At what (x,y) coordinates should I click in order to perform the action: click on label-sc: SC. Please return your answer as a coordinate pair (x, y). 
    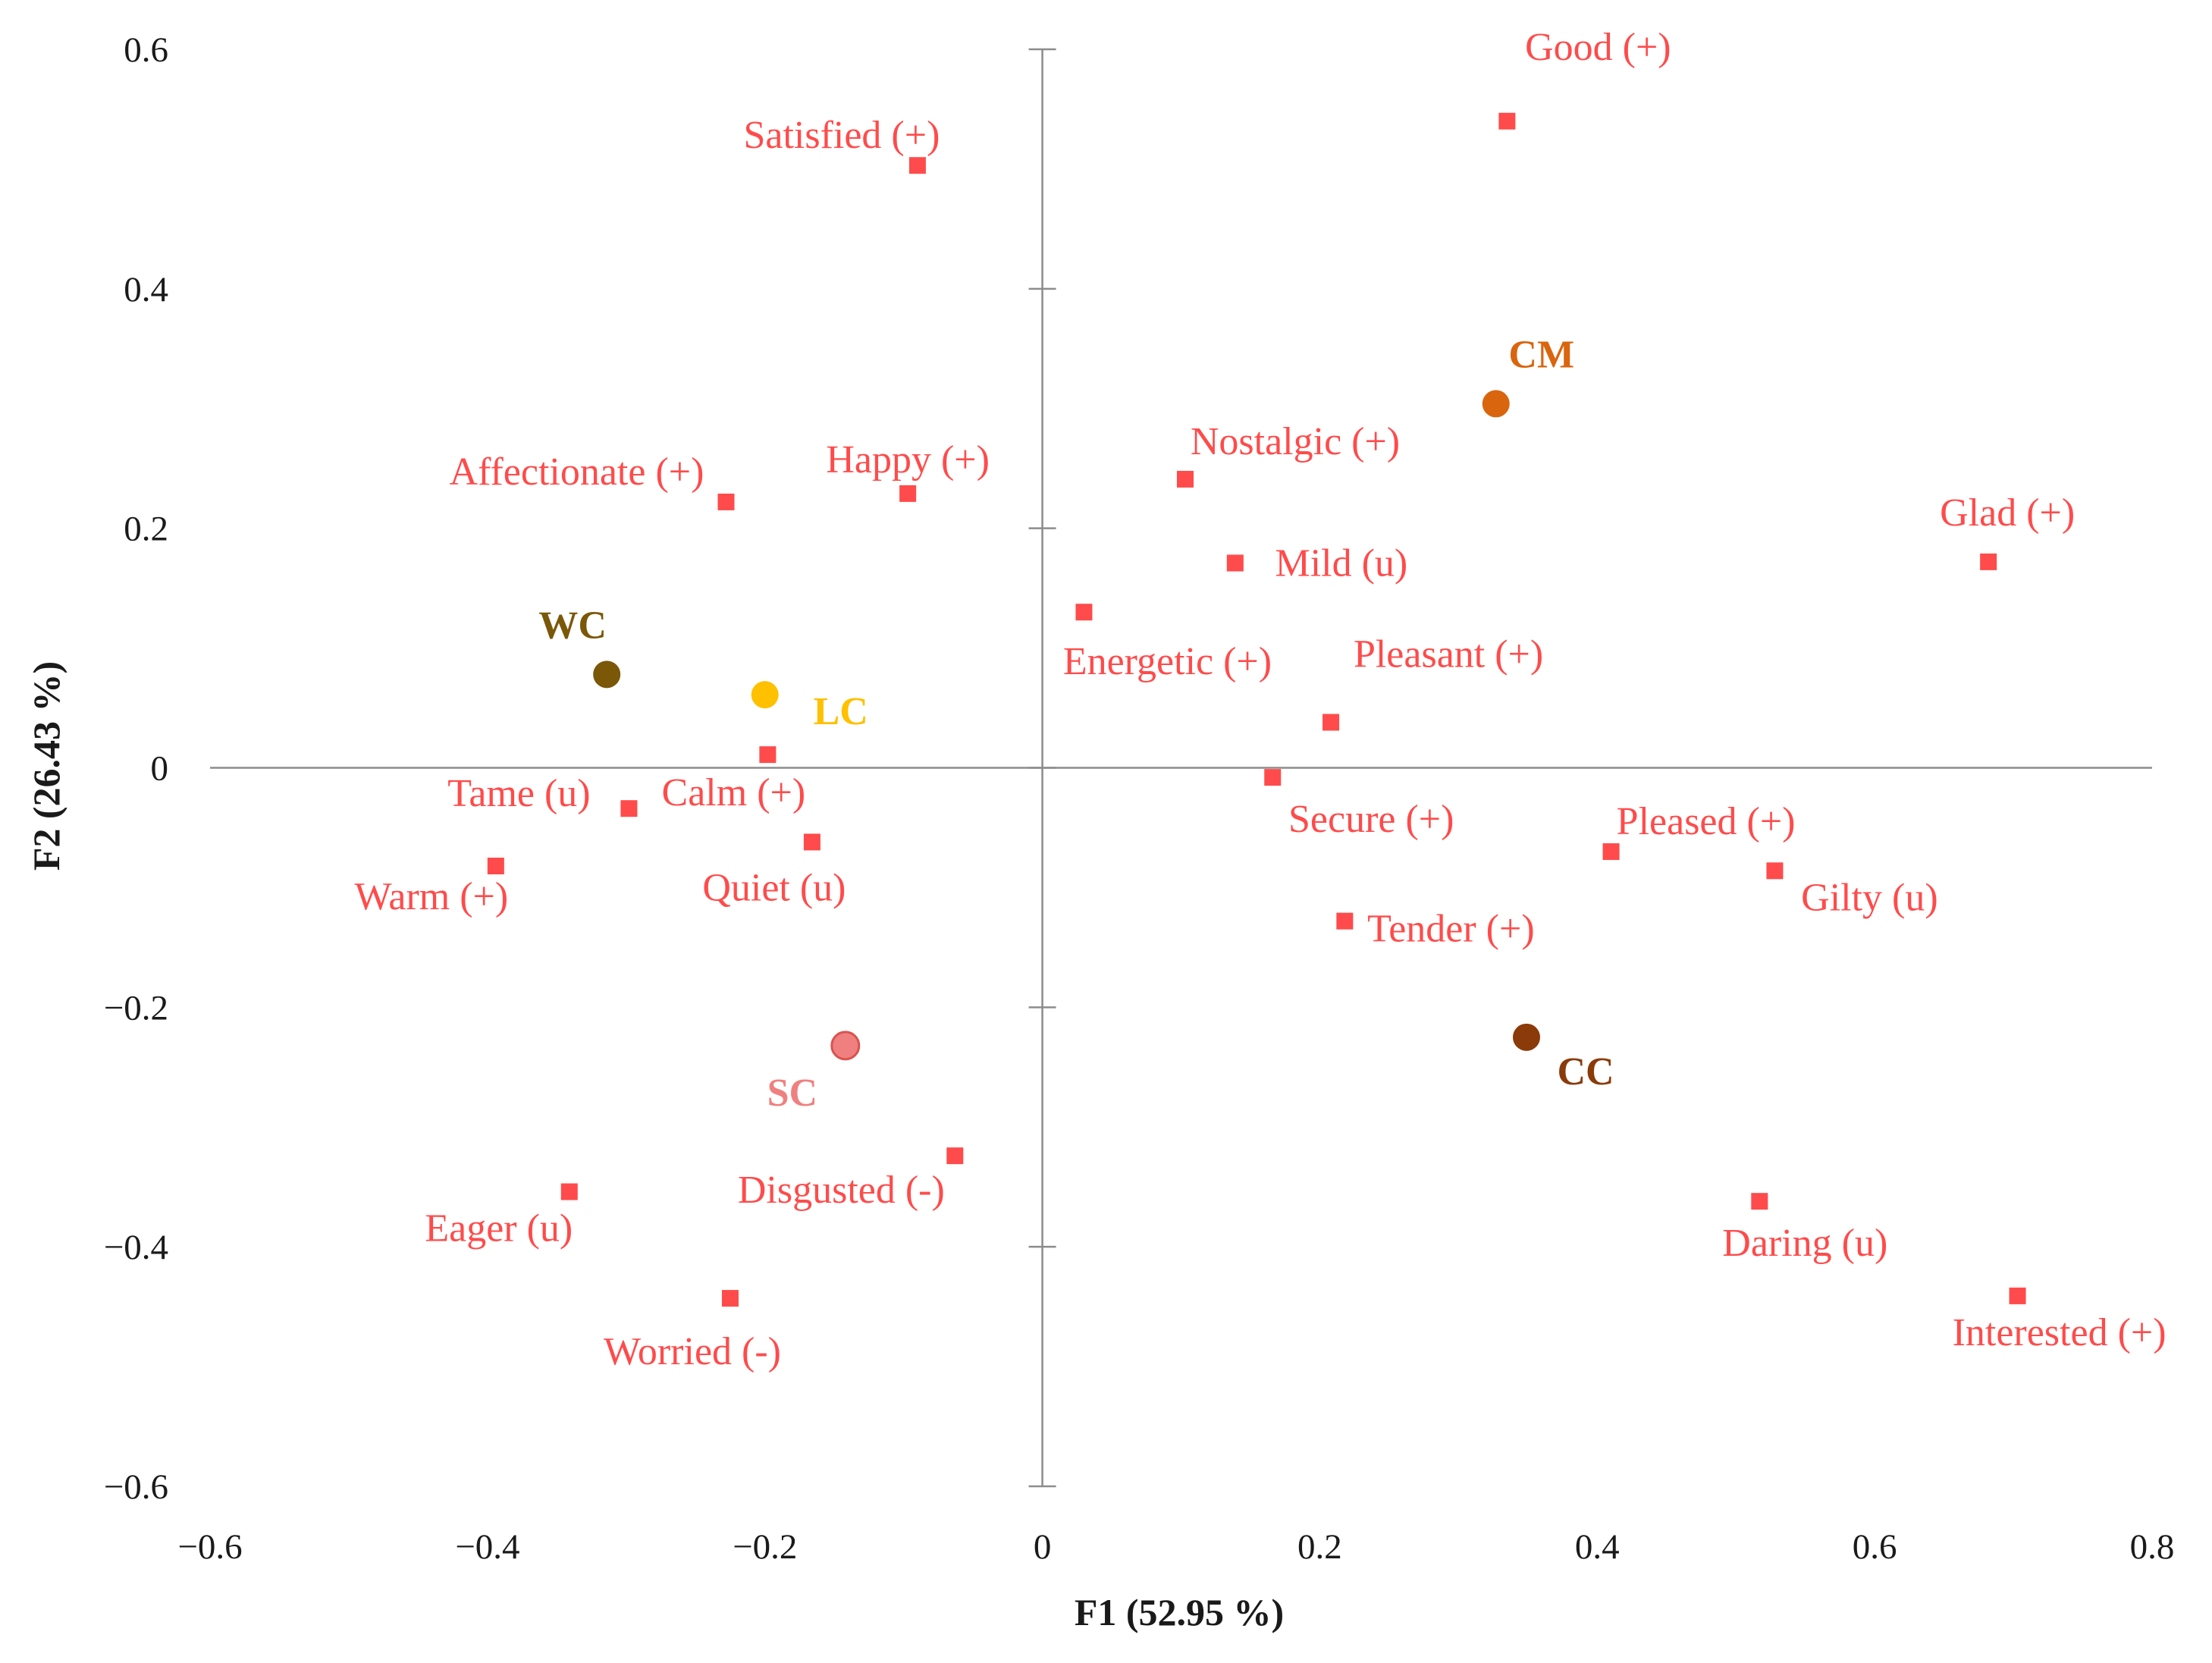
    Looking at the image, I should click on (792, 1093).